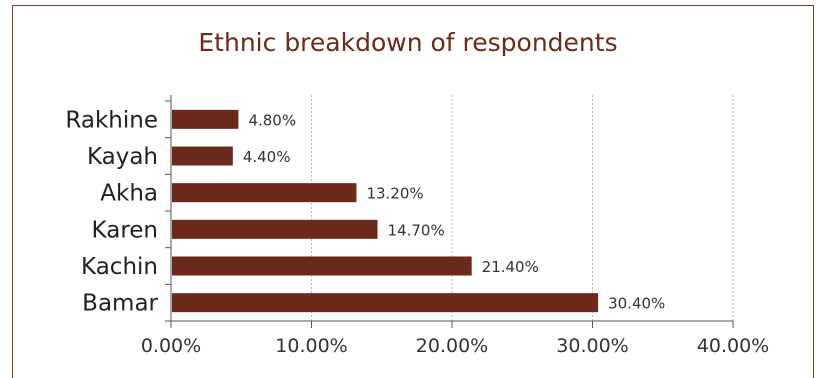 This screenshot has height=378, width=816. What do you see at coordinates (111, 120) in the screenshot?
I see `category-label: Rakhine` at bounding box center [111, 120].